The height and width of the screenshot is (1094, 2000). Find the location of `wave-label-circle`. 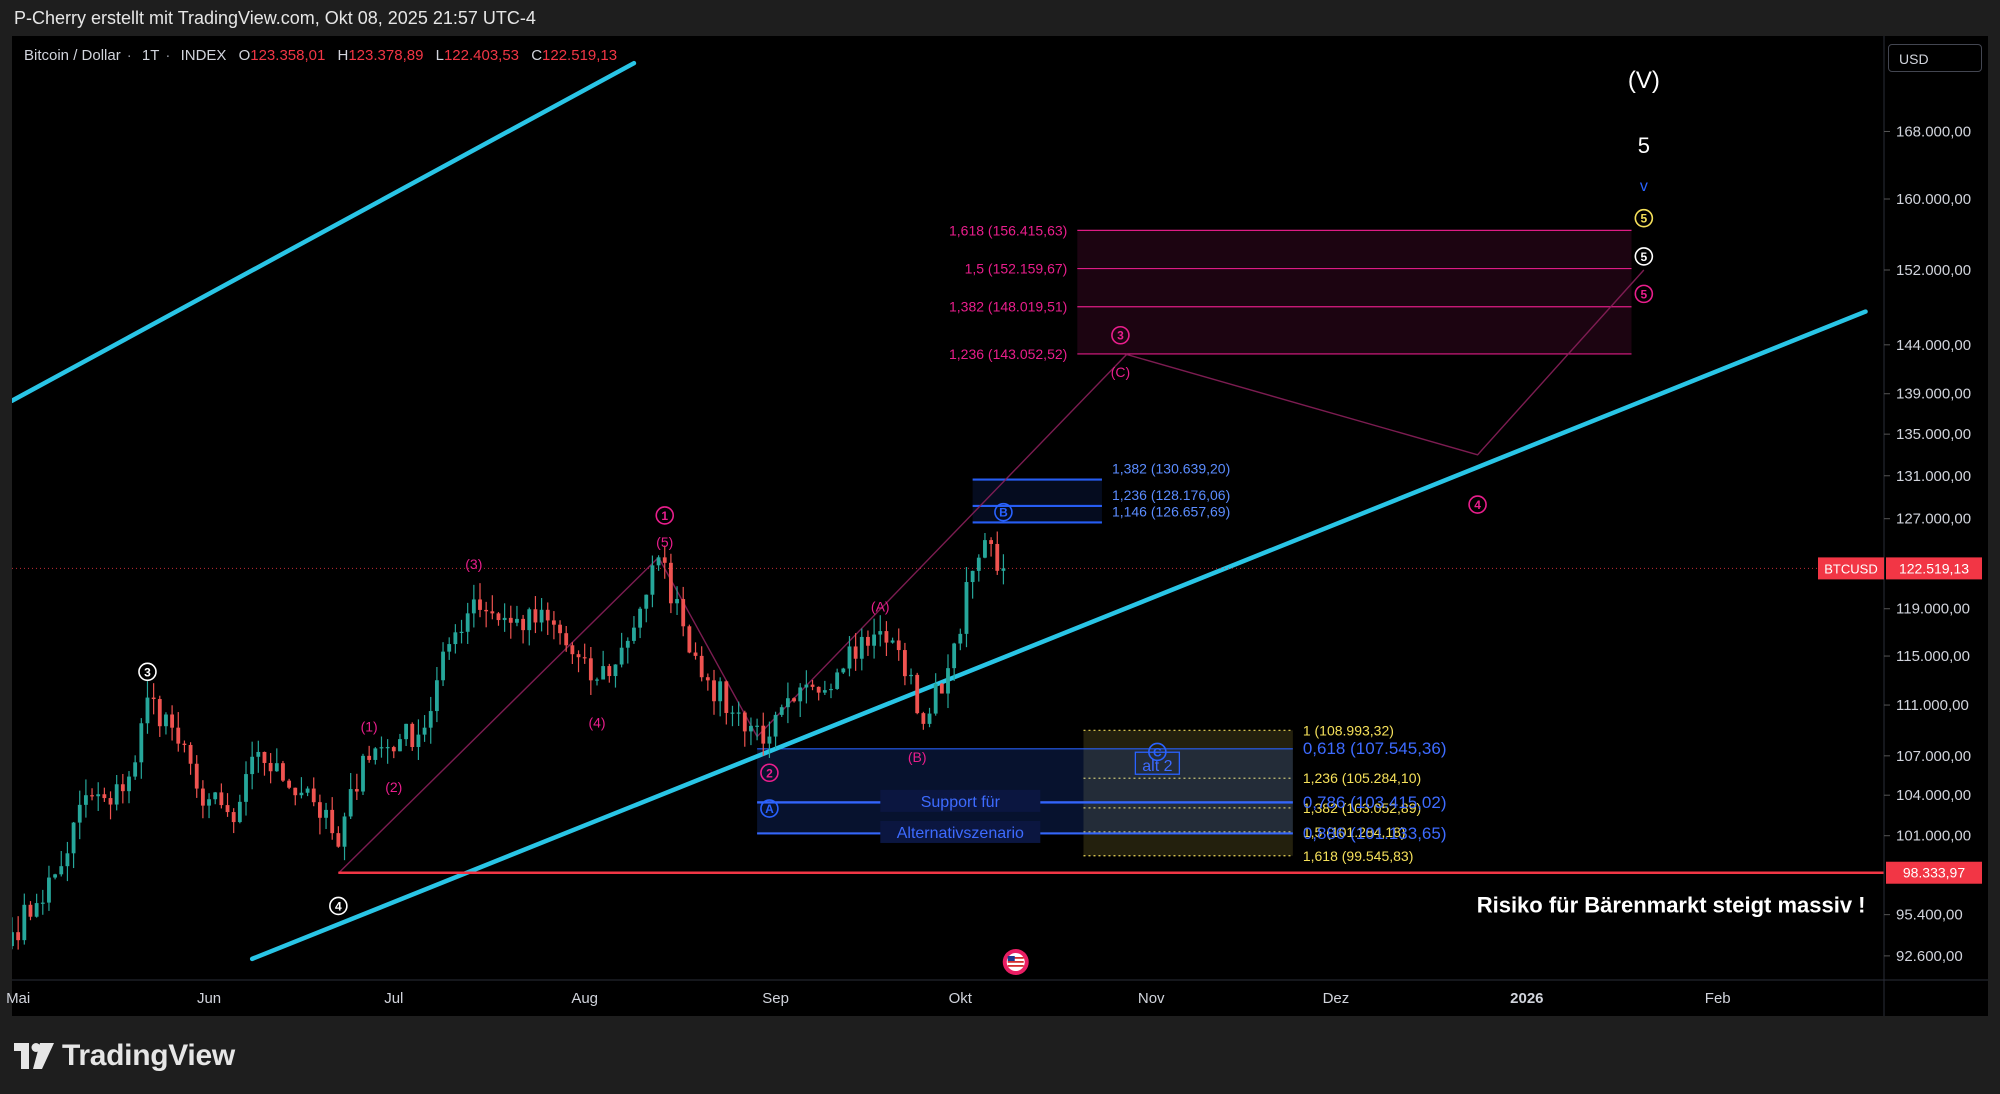

wave-label-circle is located at coordinates (1477, 504).